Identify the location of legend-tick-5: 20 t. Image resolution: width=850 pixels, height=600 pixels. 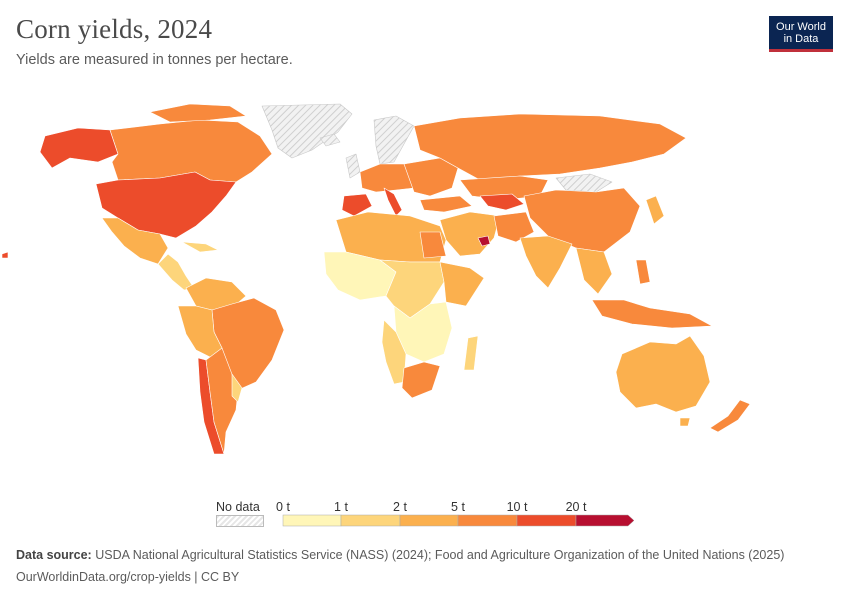
(576, 507).